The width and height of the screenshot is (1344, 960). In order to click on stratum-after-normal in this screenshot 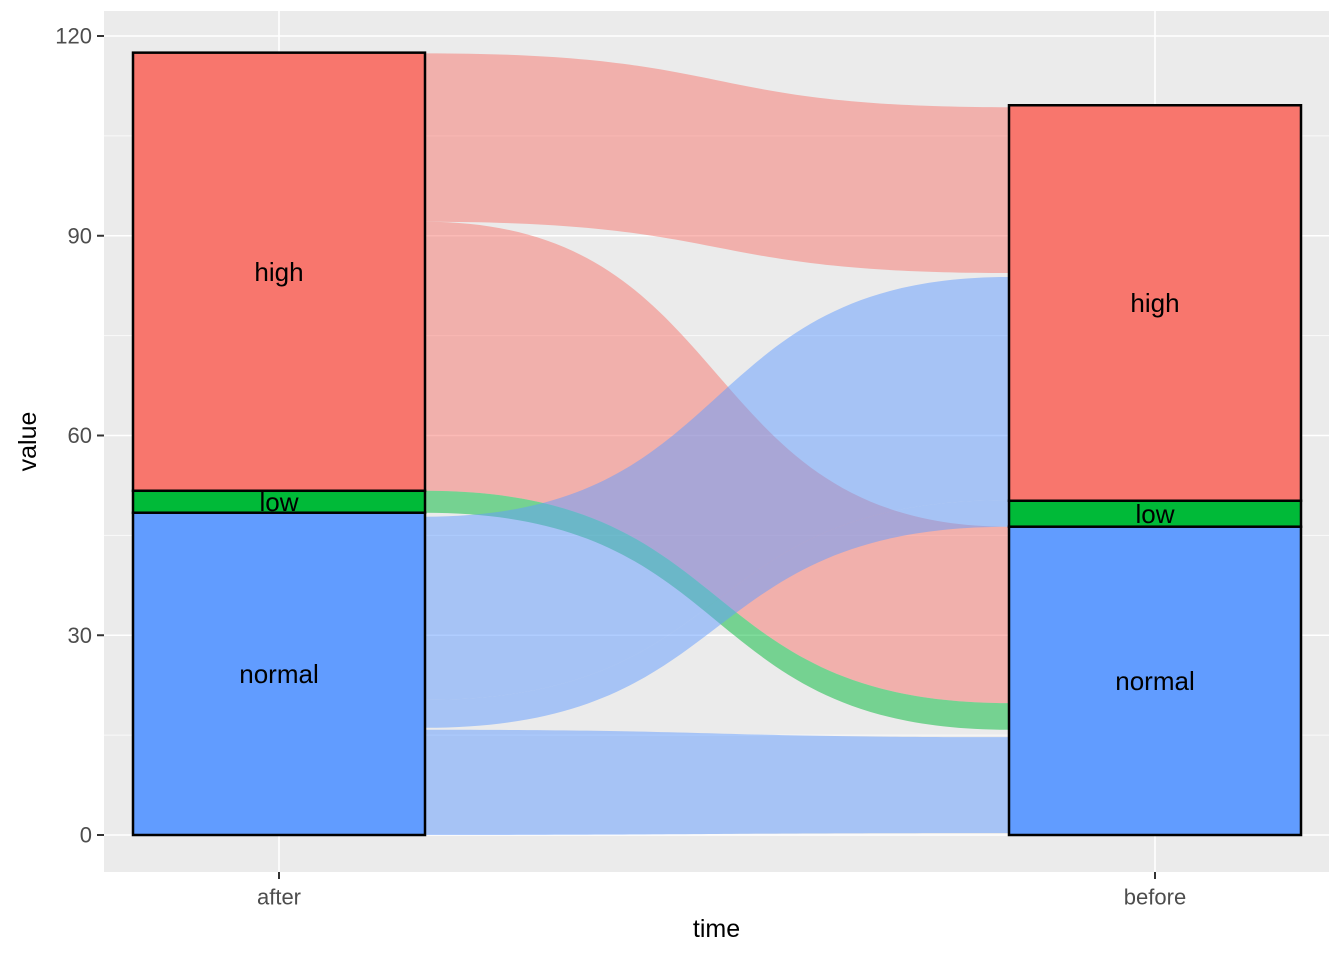, I will do `click(279, 674)`.